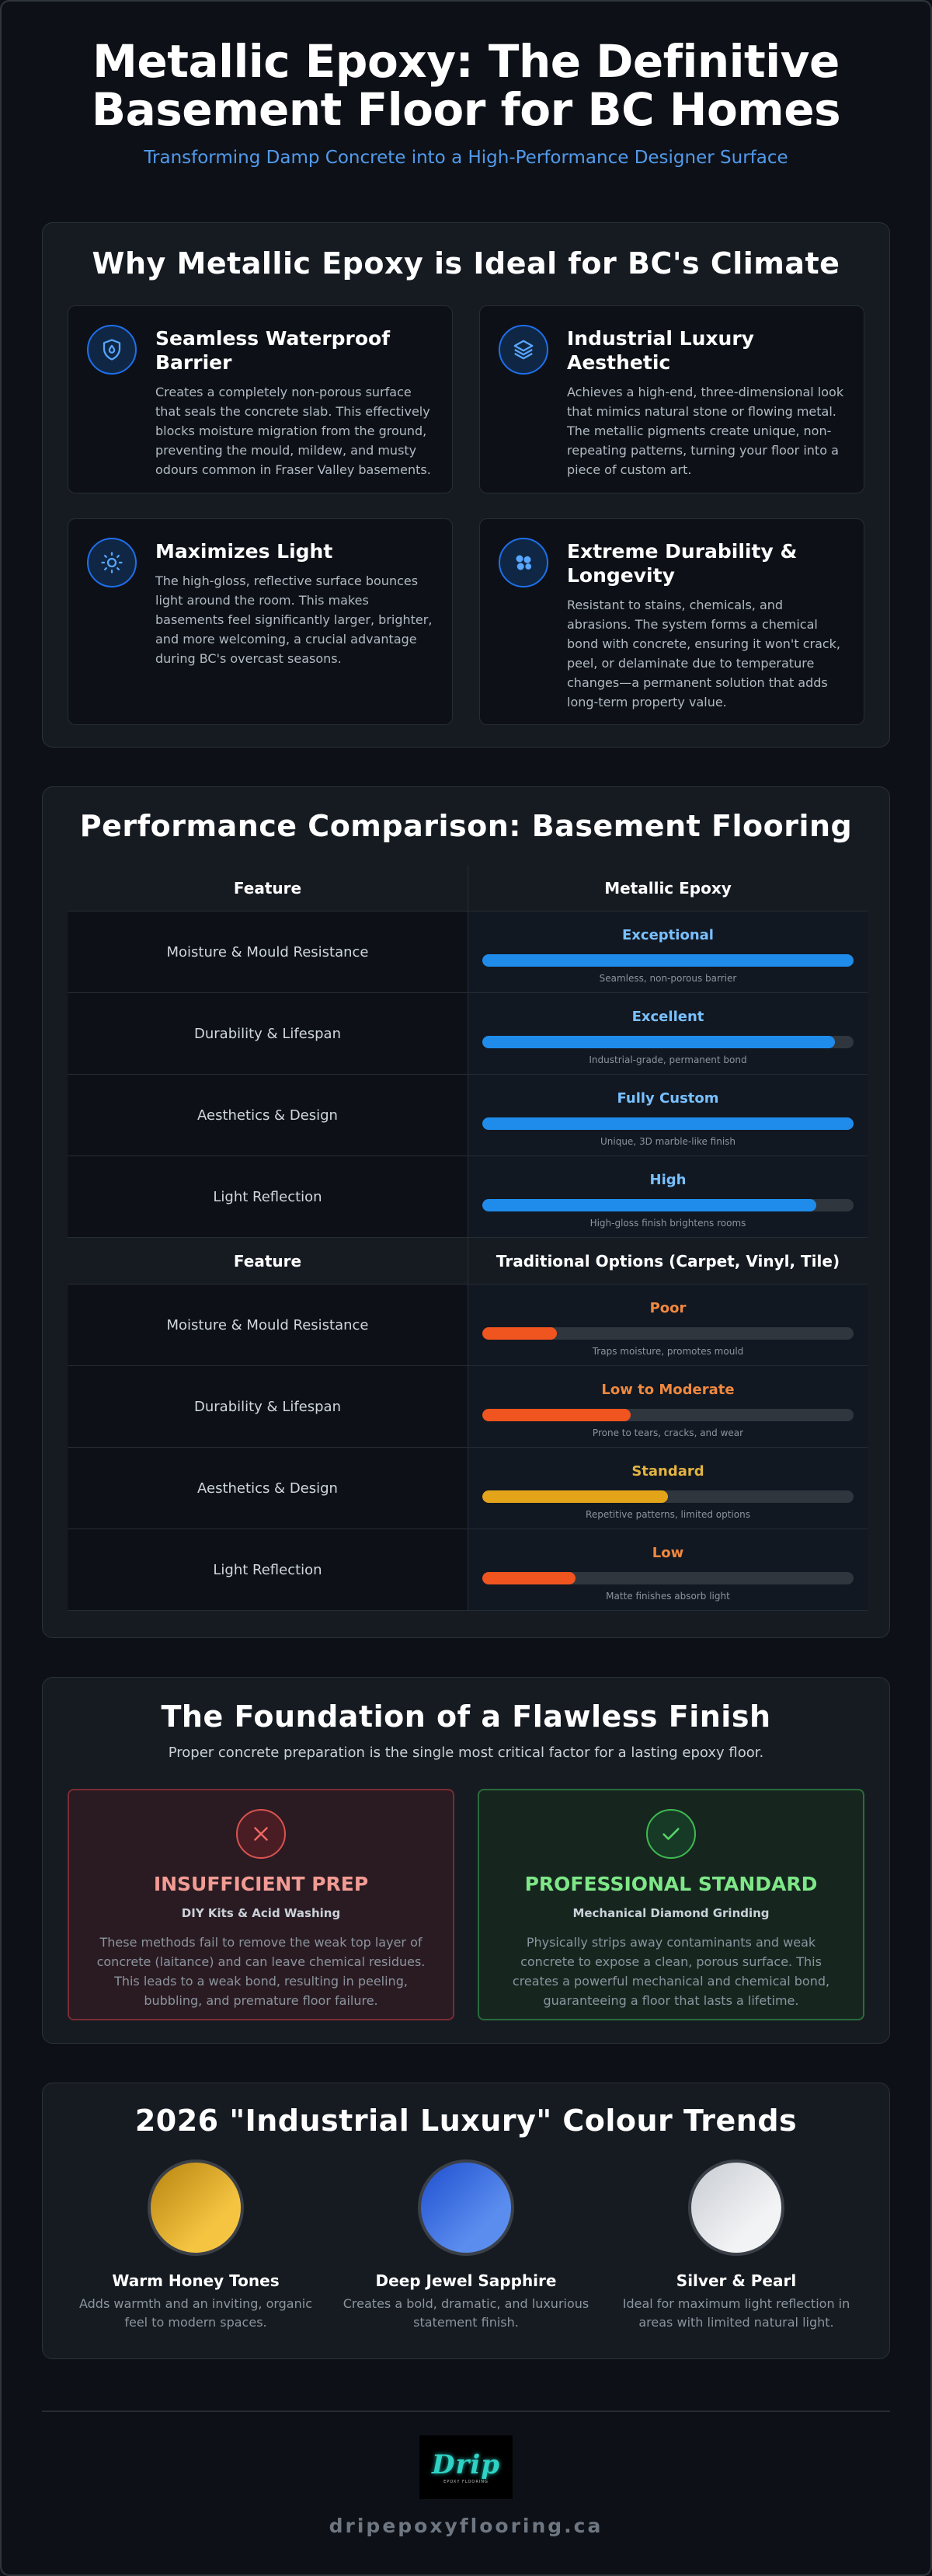  Describe the element at coordinates (466, 2121) in the screenshot. I see `trends-title: 2026 "Industrial Luxury" Colour Trends` at that location.